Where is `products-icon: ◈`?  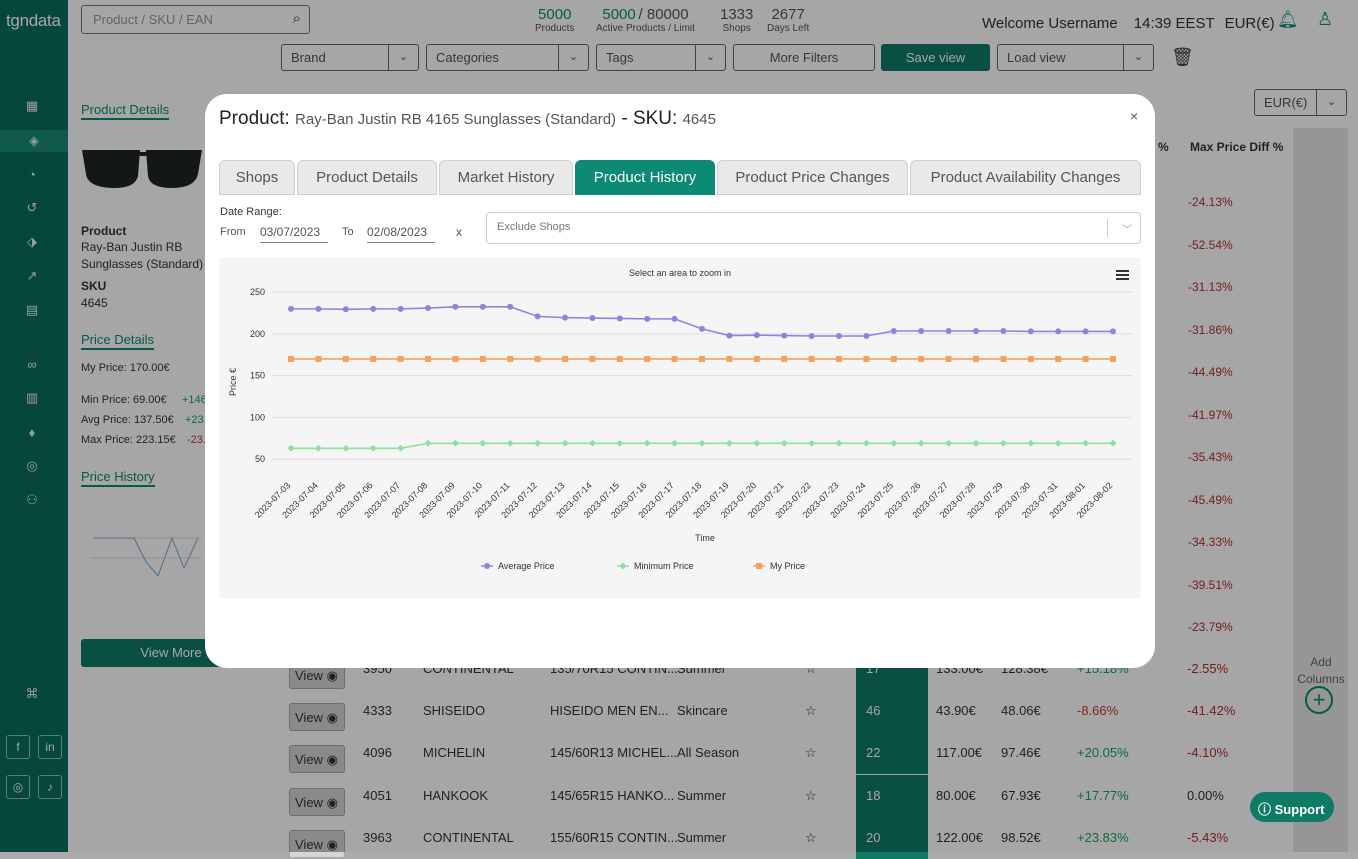
products-icon: ◈ is located at coordinates (34, 141).